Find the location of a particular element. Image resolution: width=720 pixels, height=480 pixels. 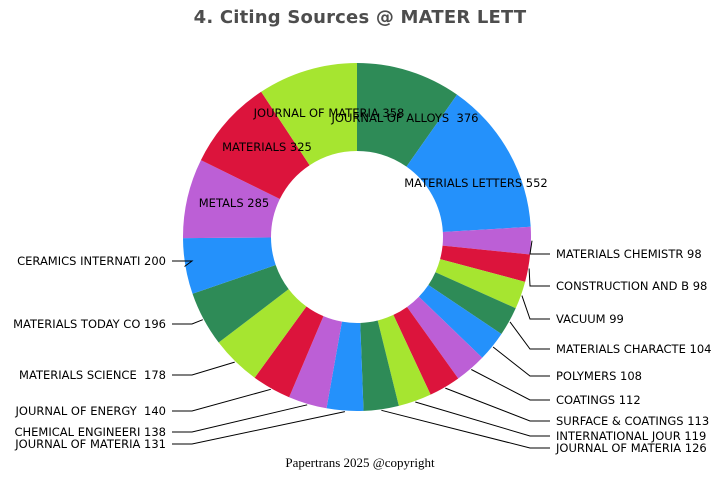

slice-label: CHEMICAL ENGINEERI 138 is located at coordinates (90, 432).